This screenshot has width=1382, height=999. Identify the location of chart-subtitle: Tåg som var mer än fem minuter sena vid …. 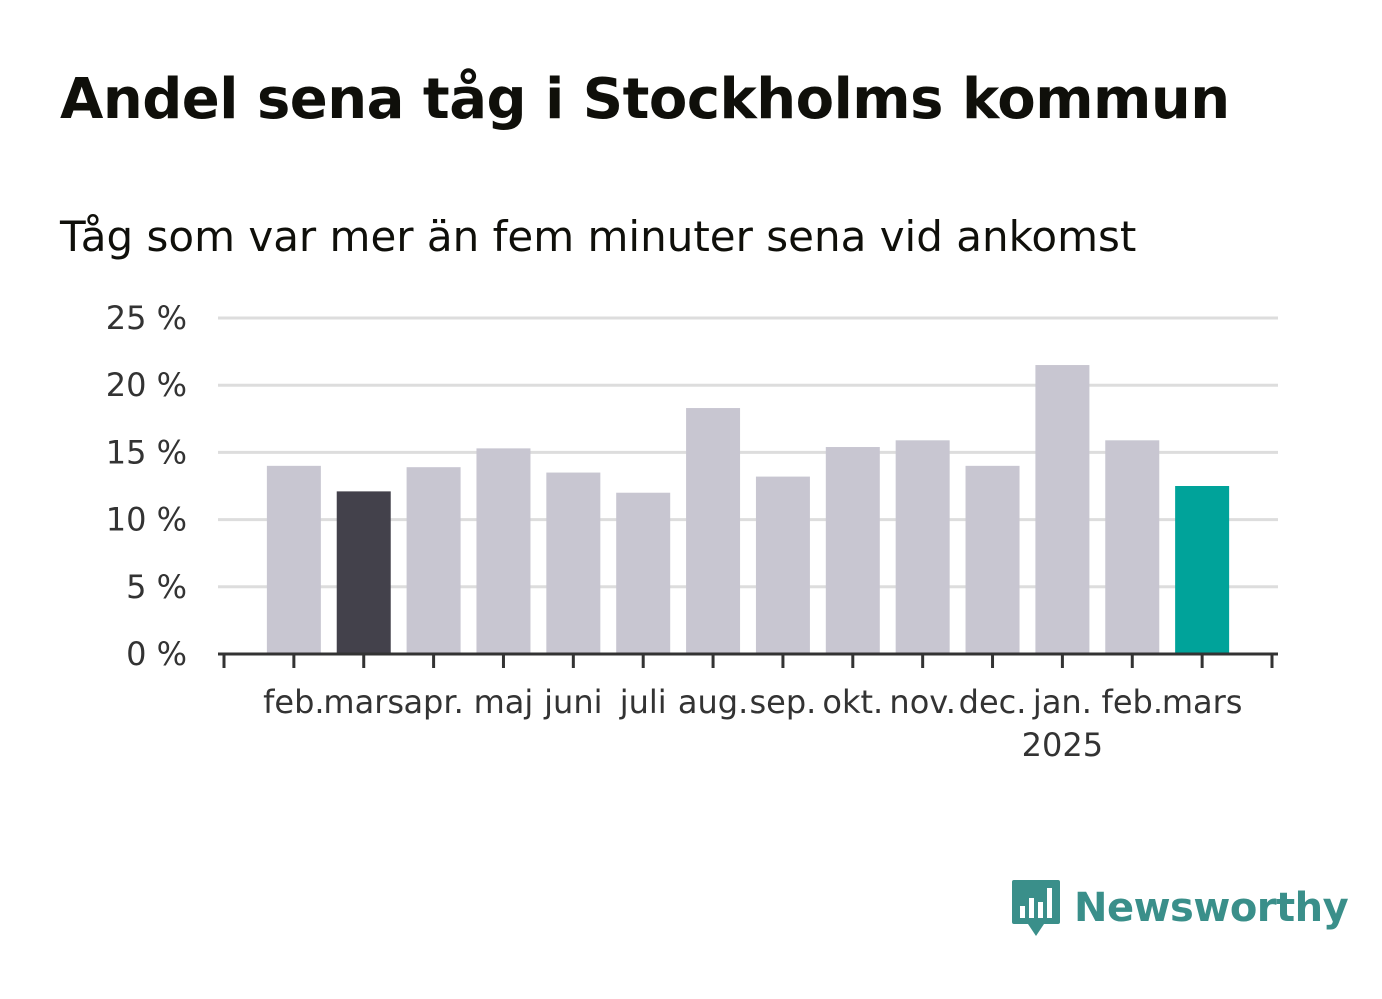
(598, 236).